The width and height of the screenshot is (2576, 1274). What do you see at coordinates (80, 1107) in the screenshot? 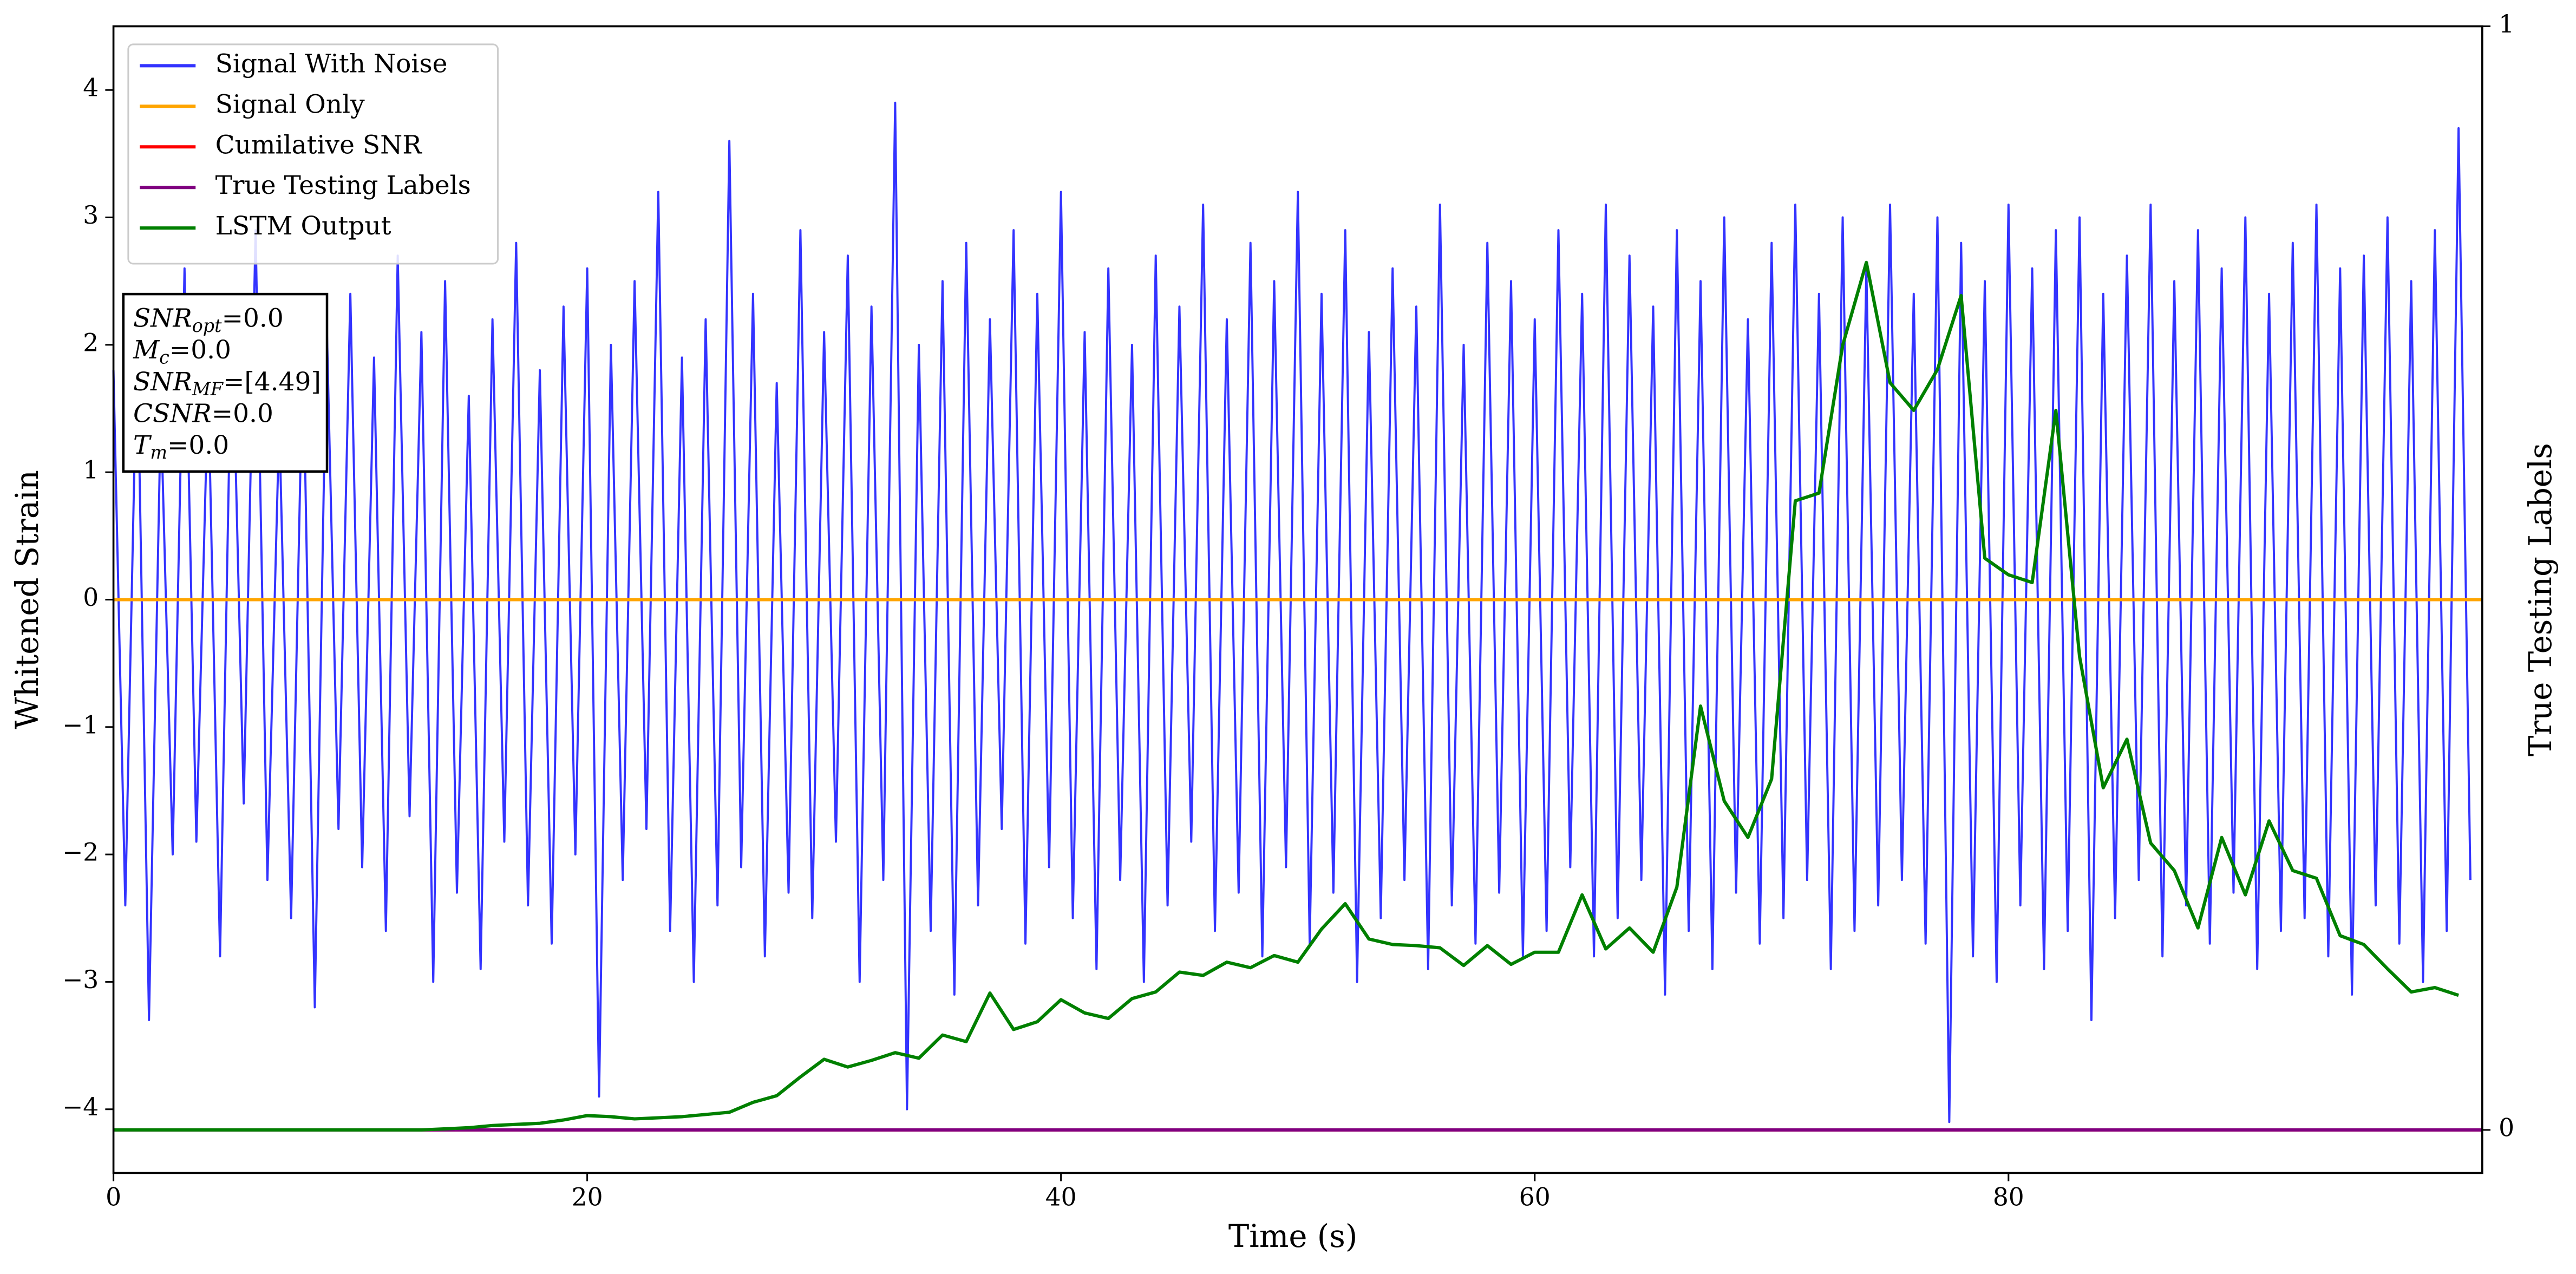
I see `y-tick-label: −4` at bounding box center [80, 1107].